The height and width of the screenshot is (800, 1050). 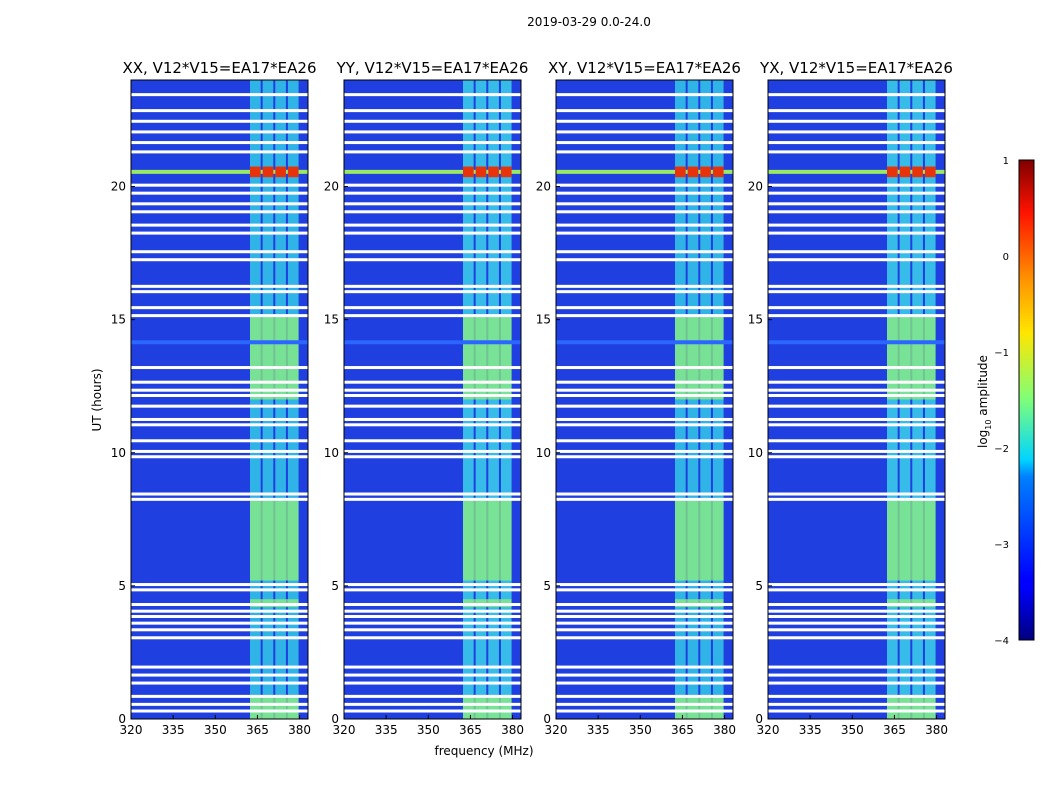 What do you see at coordinates (1026, 400) in the screenshot?
I see `colorbar-gradient` at bounding box center [1026, 400].